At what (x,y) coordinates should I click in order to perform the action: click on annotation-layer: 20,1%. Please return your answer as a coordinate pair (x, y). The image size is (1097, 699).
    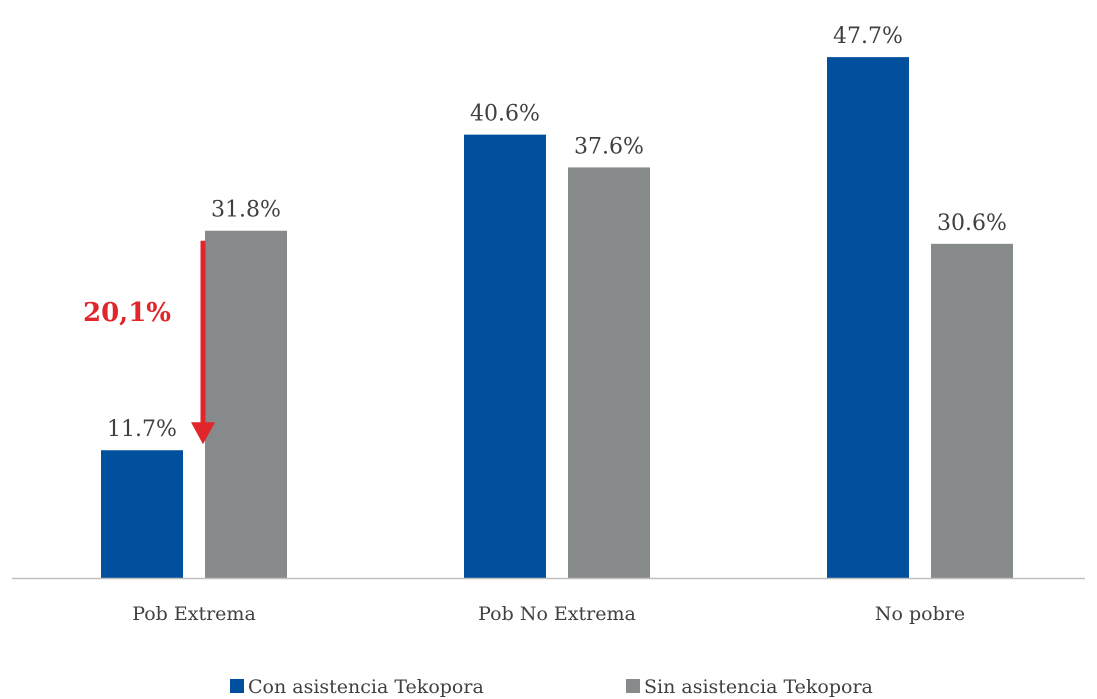
    Looking at the image, I should click on (149, 342).